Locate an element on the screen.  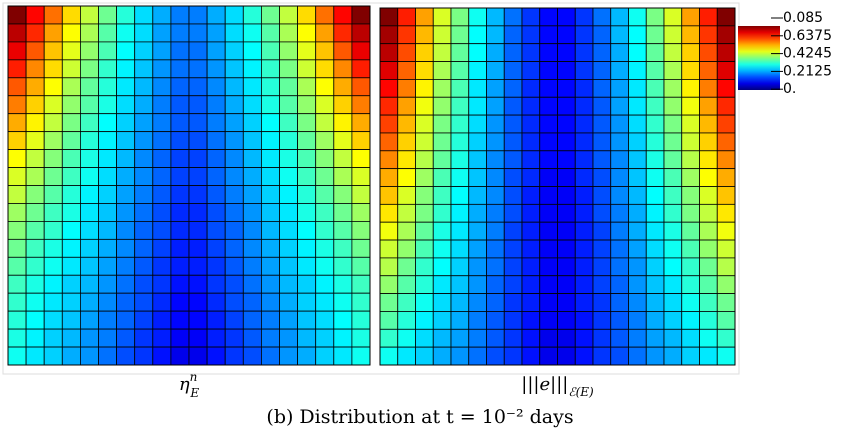
label-sub: ℰ(E) is located at coordinates (581, 392).